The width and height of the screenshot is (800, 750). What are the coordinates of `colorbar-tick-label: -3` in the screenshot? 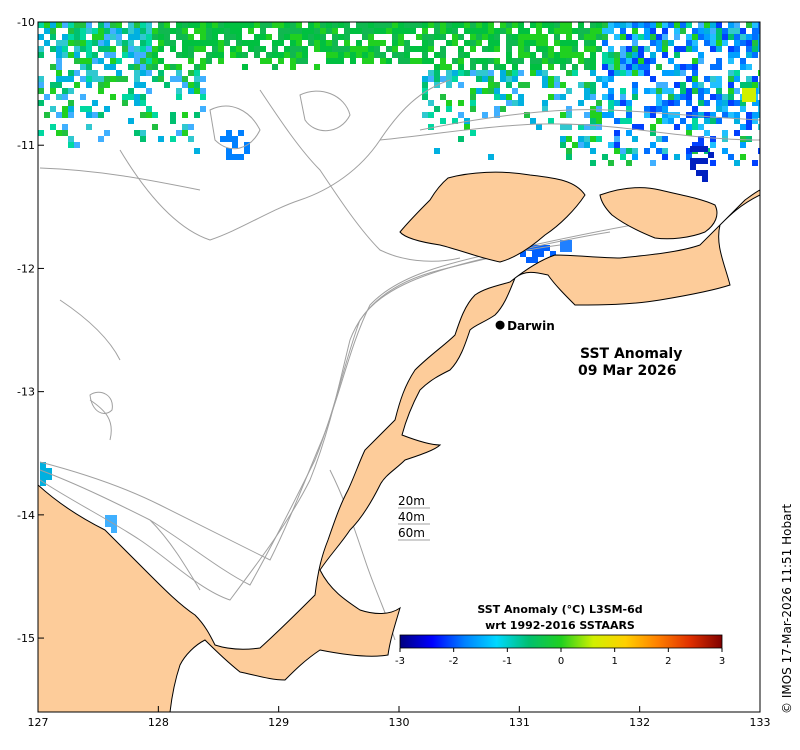 It's located at (400, 661).